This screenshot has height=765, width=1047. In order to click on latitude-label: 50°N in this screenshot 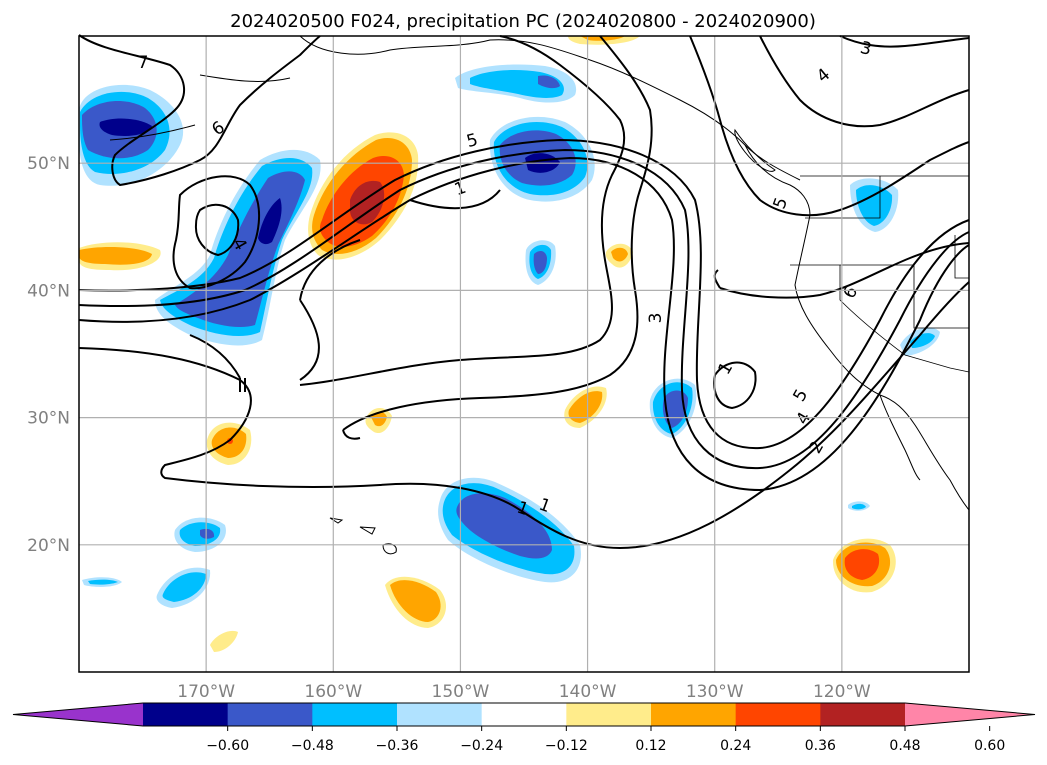, I will do `click(48, 164)`.